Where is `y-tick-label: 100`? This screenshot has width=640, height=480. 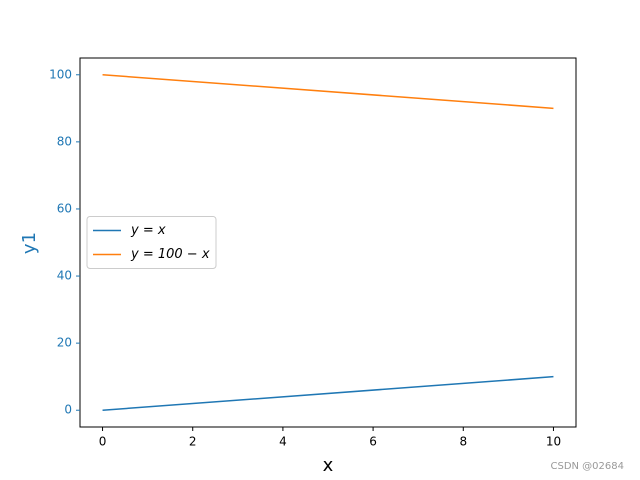 y-tick-label: 100 is located at coordinates (60, 74).